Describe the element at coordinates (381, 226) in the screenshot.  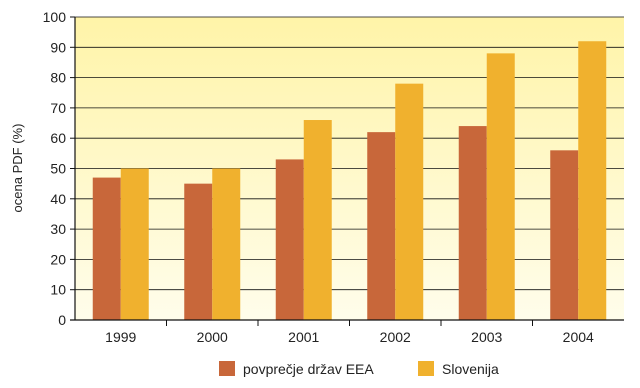
I see `bar-eea-2002` at that location.